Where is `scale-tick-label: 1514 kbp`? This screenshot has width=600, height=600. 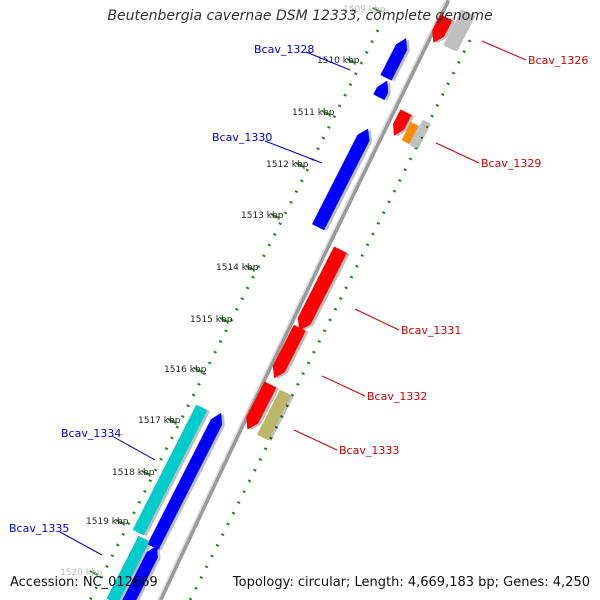
scale-tick-label: 1514 kbp is located at coordinates (237, 268).